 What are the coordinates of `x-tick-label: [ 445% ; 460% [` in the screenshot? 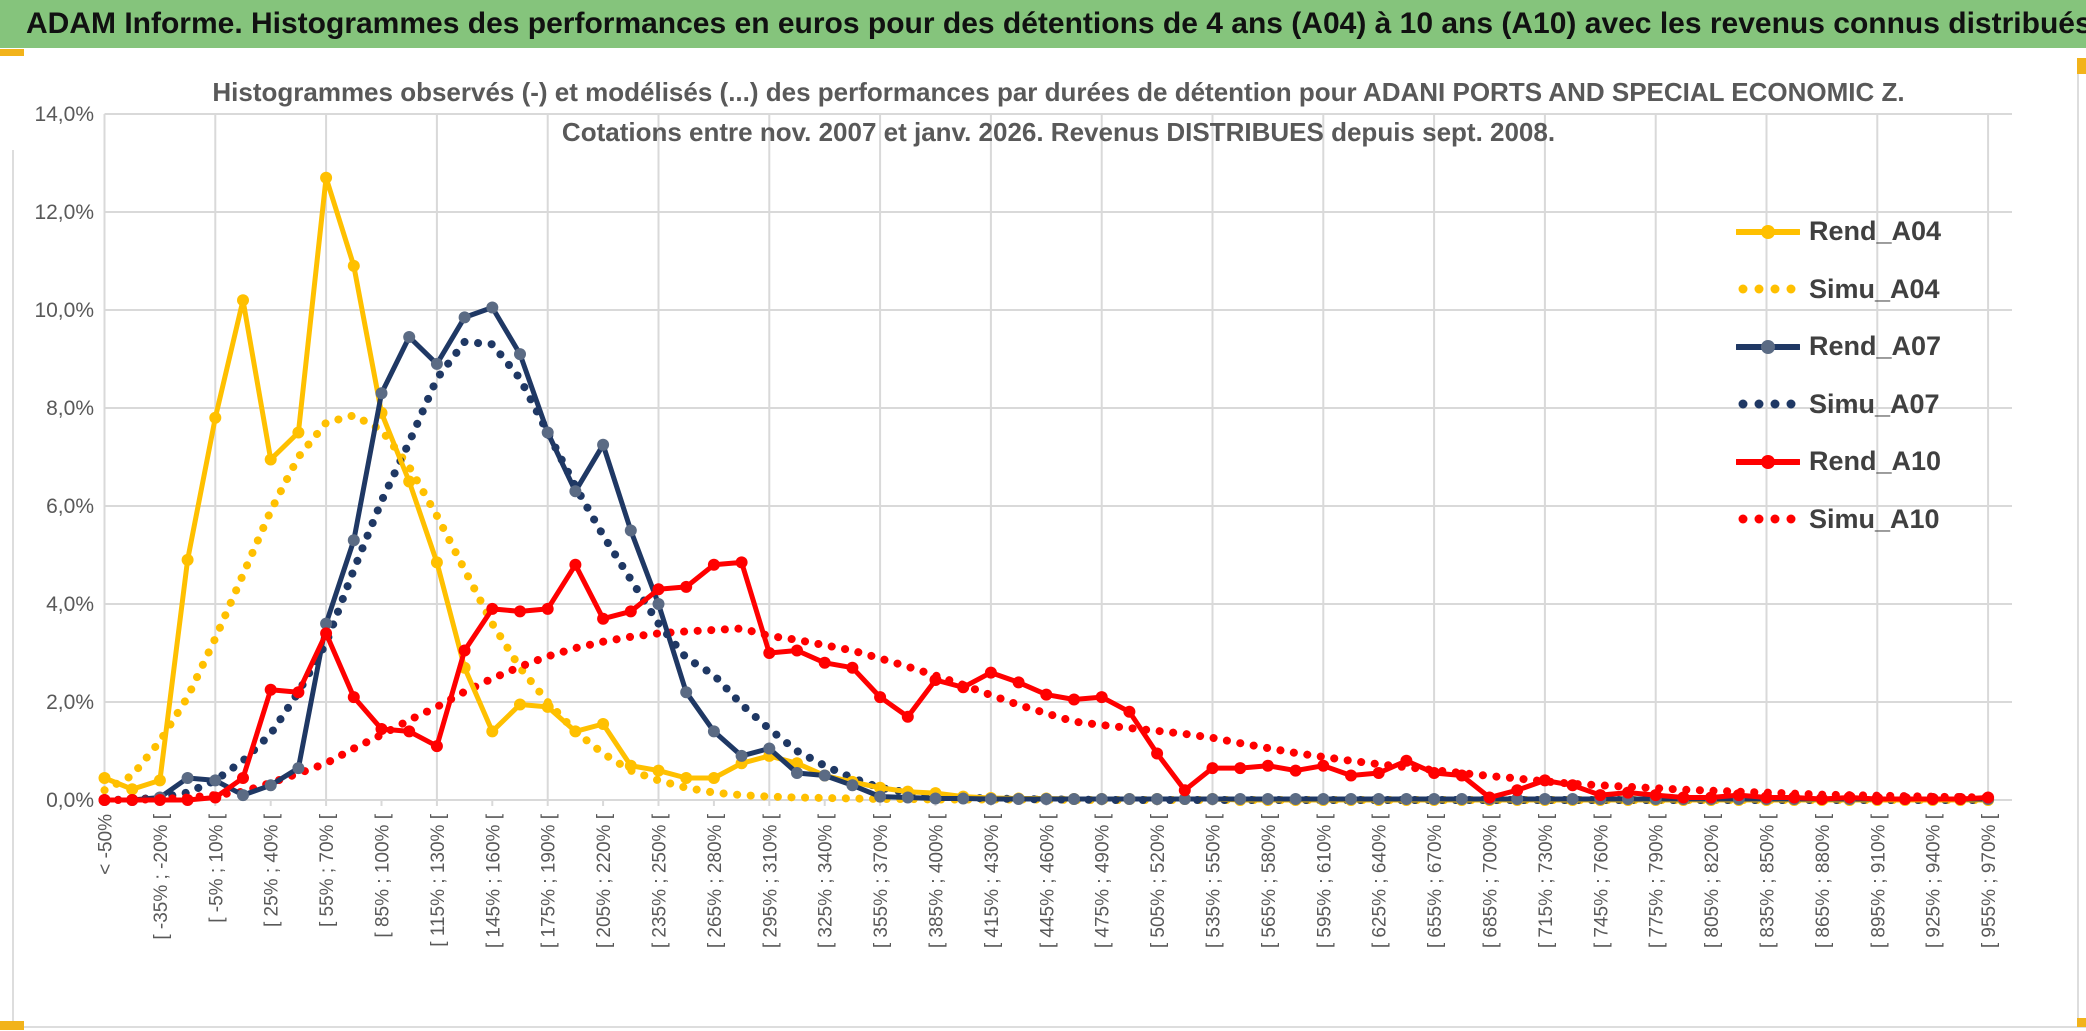 It's located at (1047, 880).